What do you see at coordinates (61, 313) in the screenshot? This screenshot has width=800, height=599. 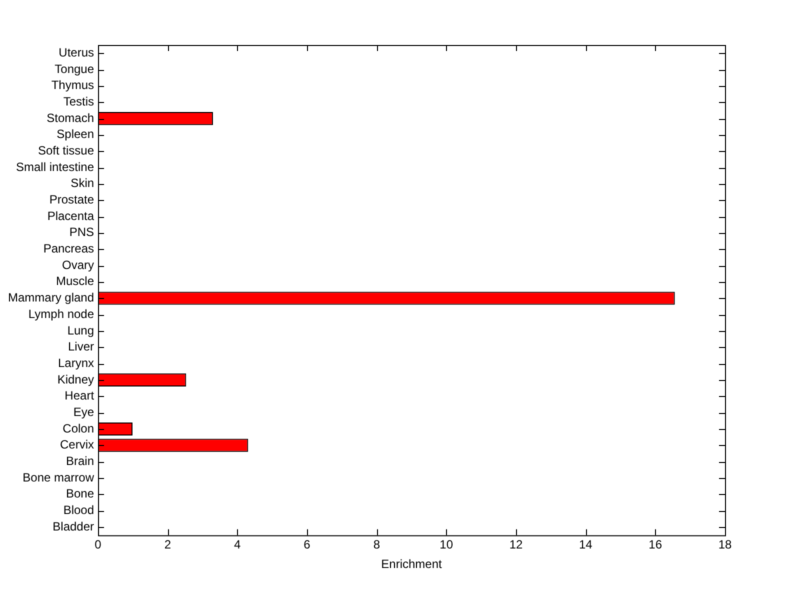 I see `y-tick-label: Lymph node` at bounding box center [61, 313].